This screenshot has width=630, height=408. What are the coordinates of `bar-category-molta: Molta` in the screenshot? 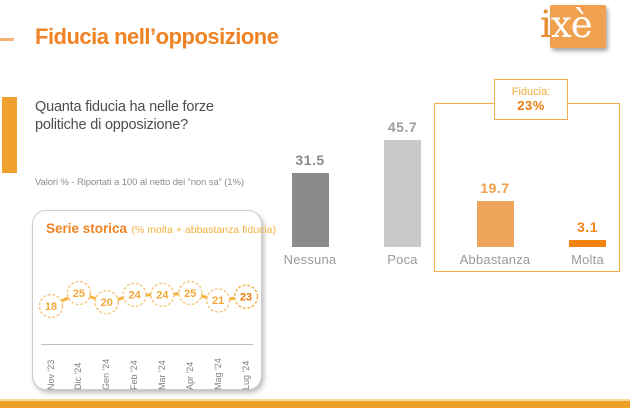 It's located at (587, 259).